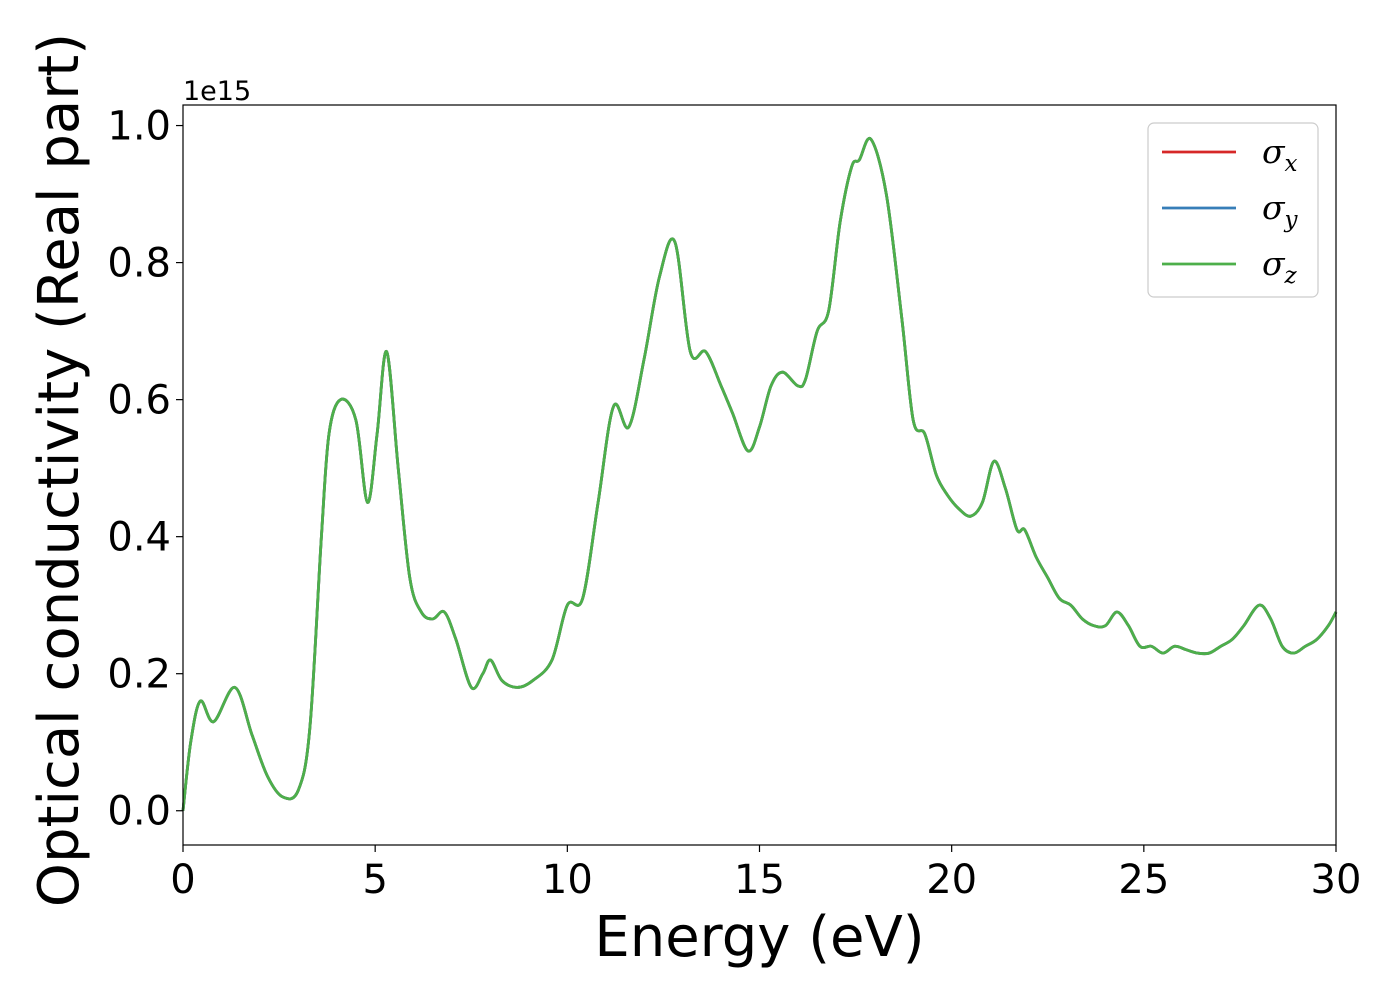 The width and height of the screenshot is (1400, 1000). Describe the element at coordinates (759, 937) in the screenshot. I see `x-axis-label: Energy (eV)` at that location.